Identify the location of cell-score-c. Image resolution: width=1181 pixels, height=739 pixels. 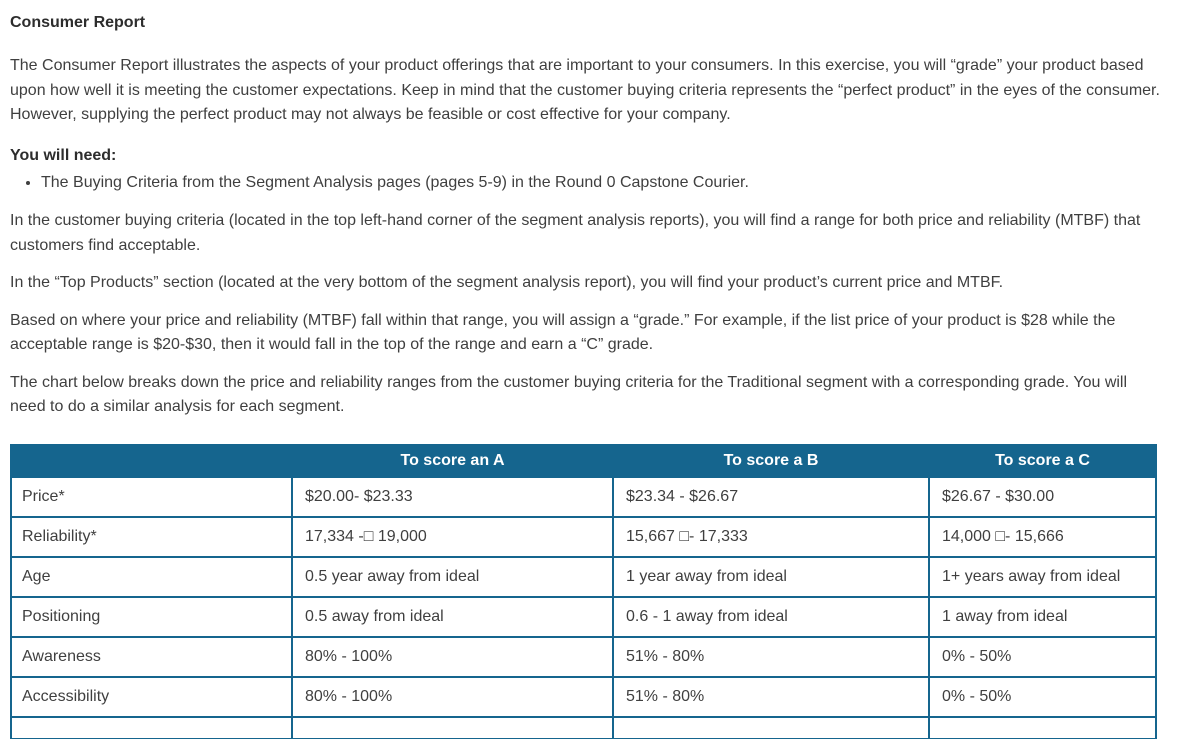
(1042, 727).